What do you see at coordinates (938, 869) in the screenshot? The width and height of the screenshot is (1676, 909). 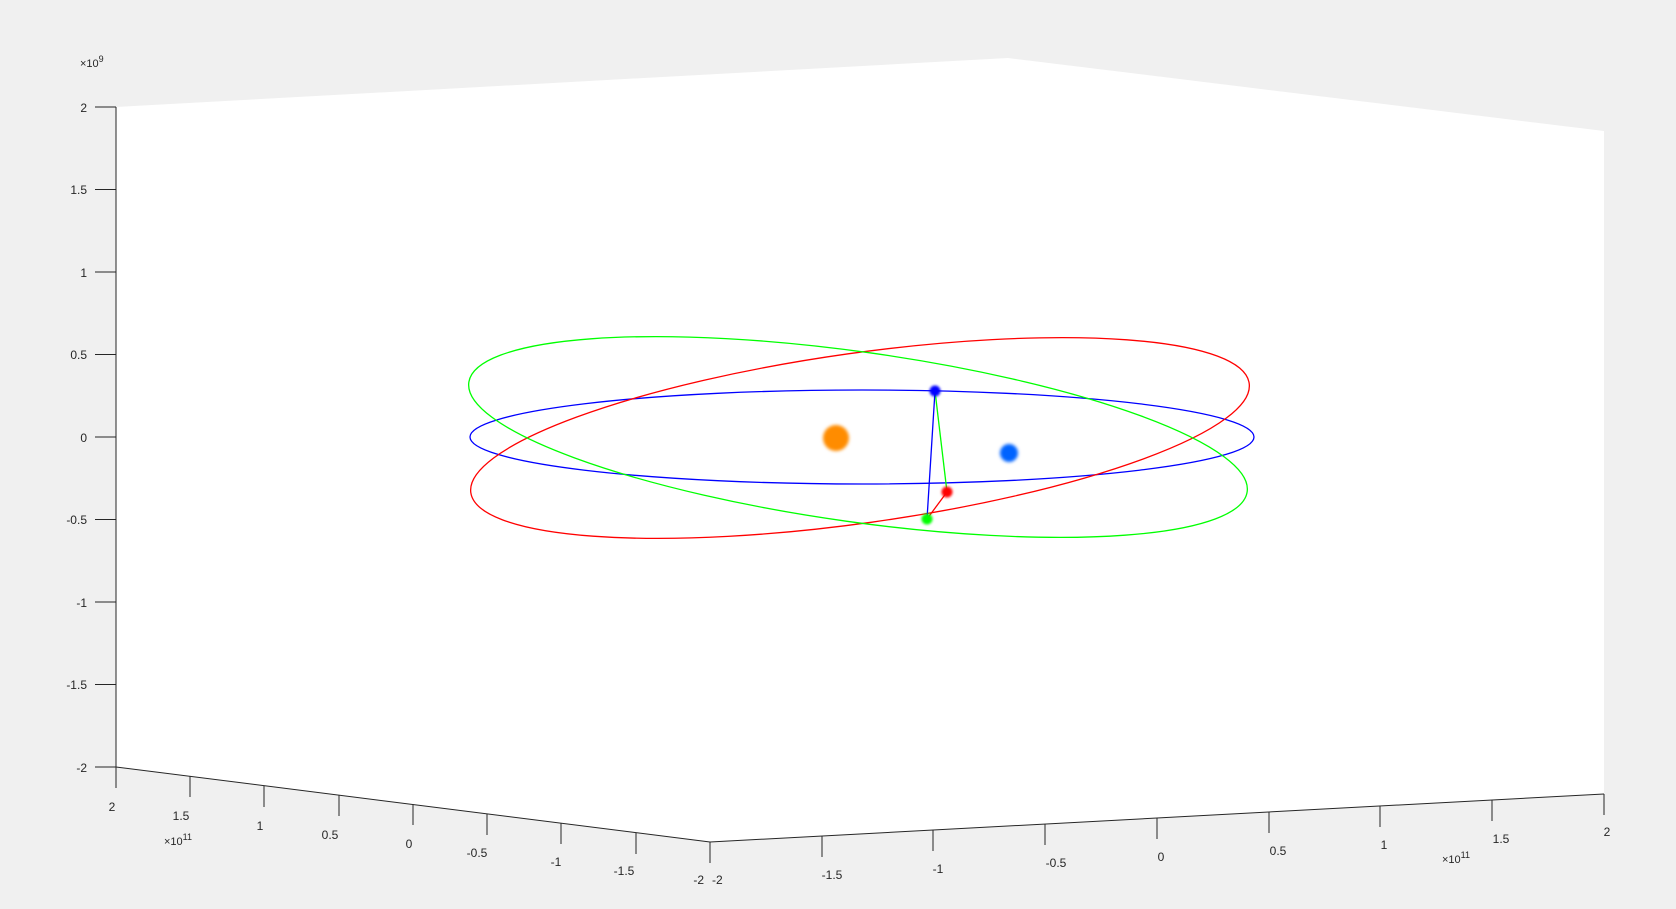 I see `right-floor-tick-label: -1` at bounding box center [938, 869].